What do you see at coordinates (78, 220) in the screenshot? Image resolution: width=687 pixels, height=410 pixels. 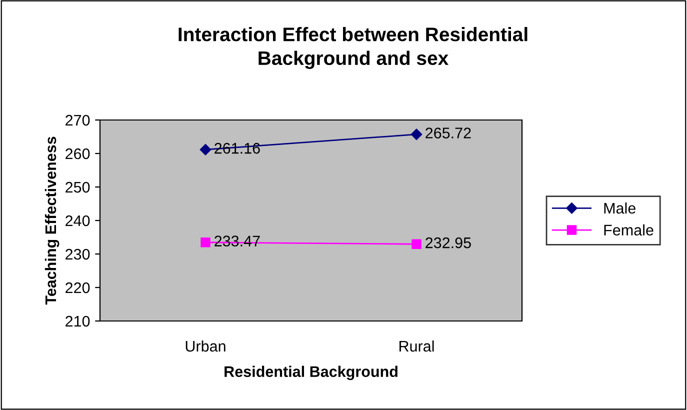 I see `y-tick-label: 240` at bounding box center [78, 220].